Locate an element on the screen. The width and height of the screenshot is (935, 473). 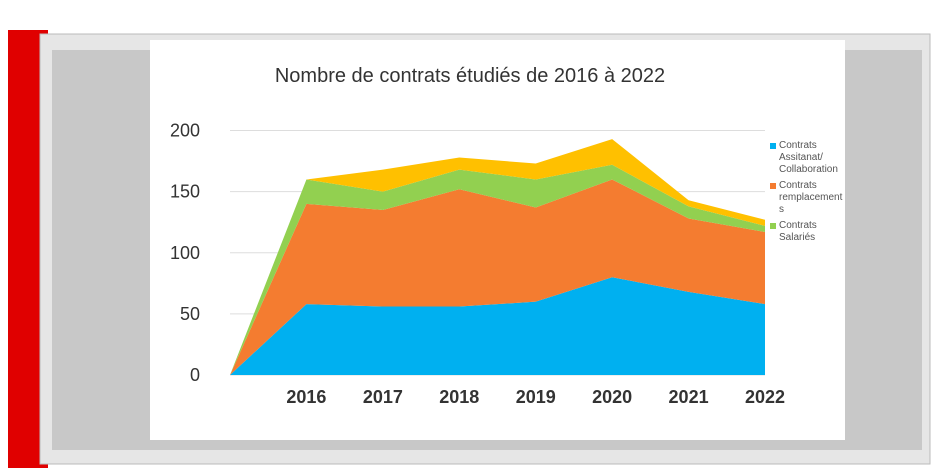
y-tick-label: 50 is located at coordinates (190, 314).